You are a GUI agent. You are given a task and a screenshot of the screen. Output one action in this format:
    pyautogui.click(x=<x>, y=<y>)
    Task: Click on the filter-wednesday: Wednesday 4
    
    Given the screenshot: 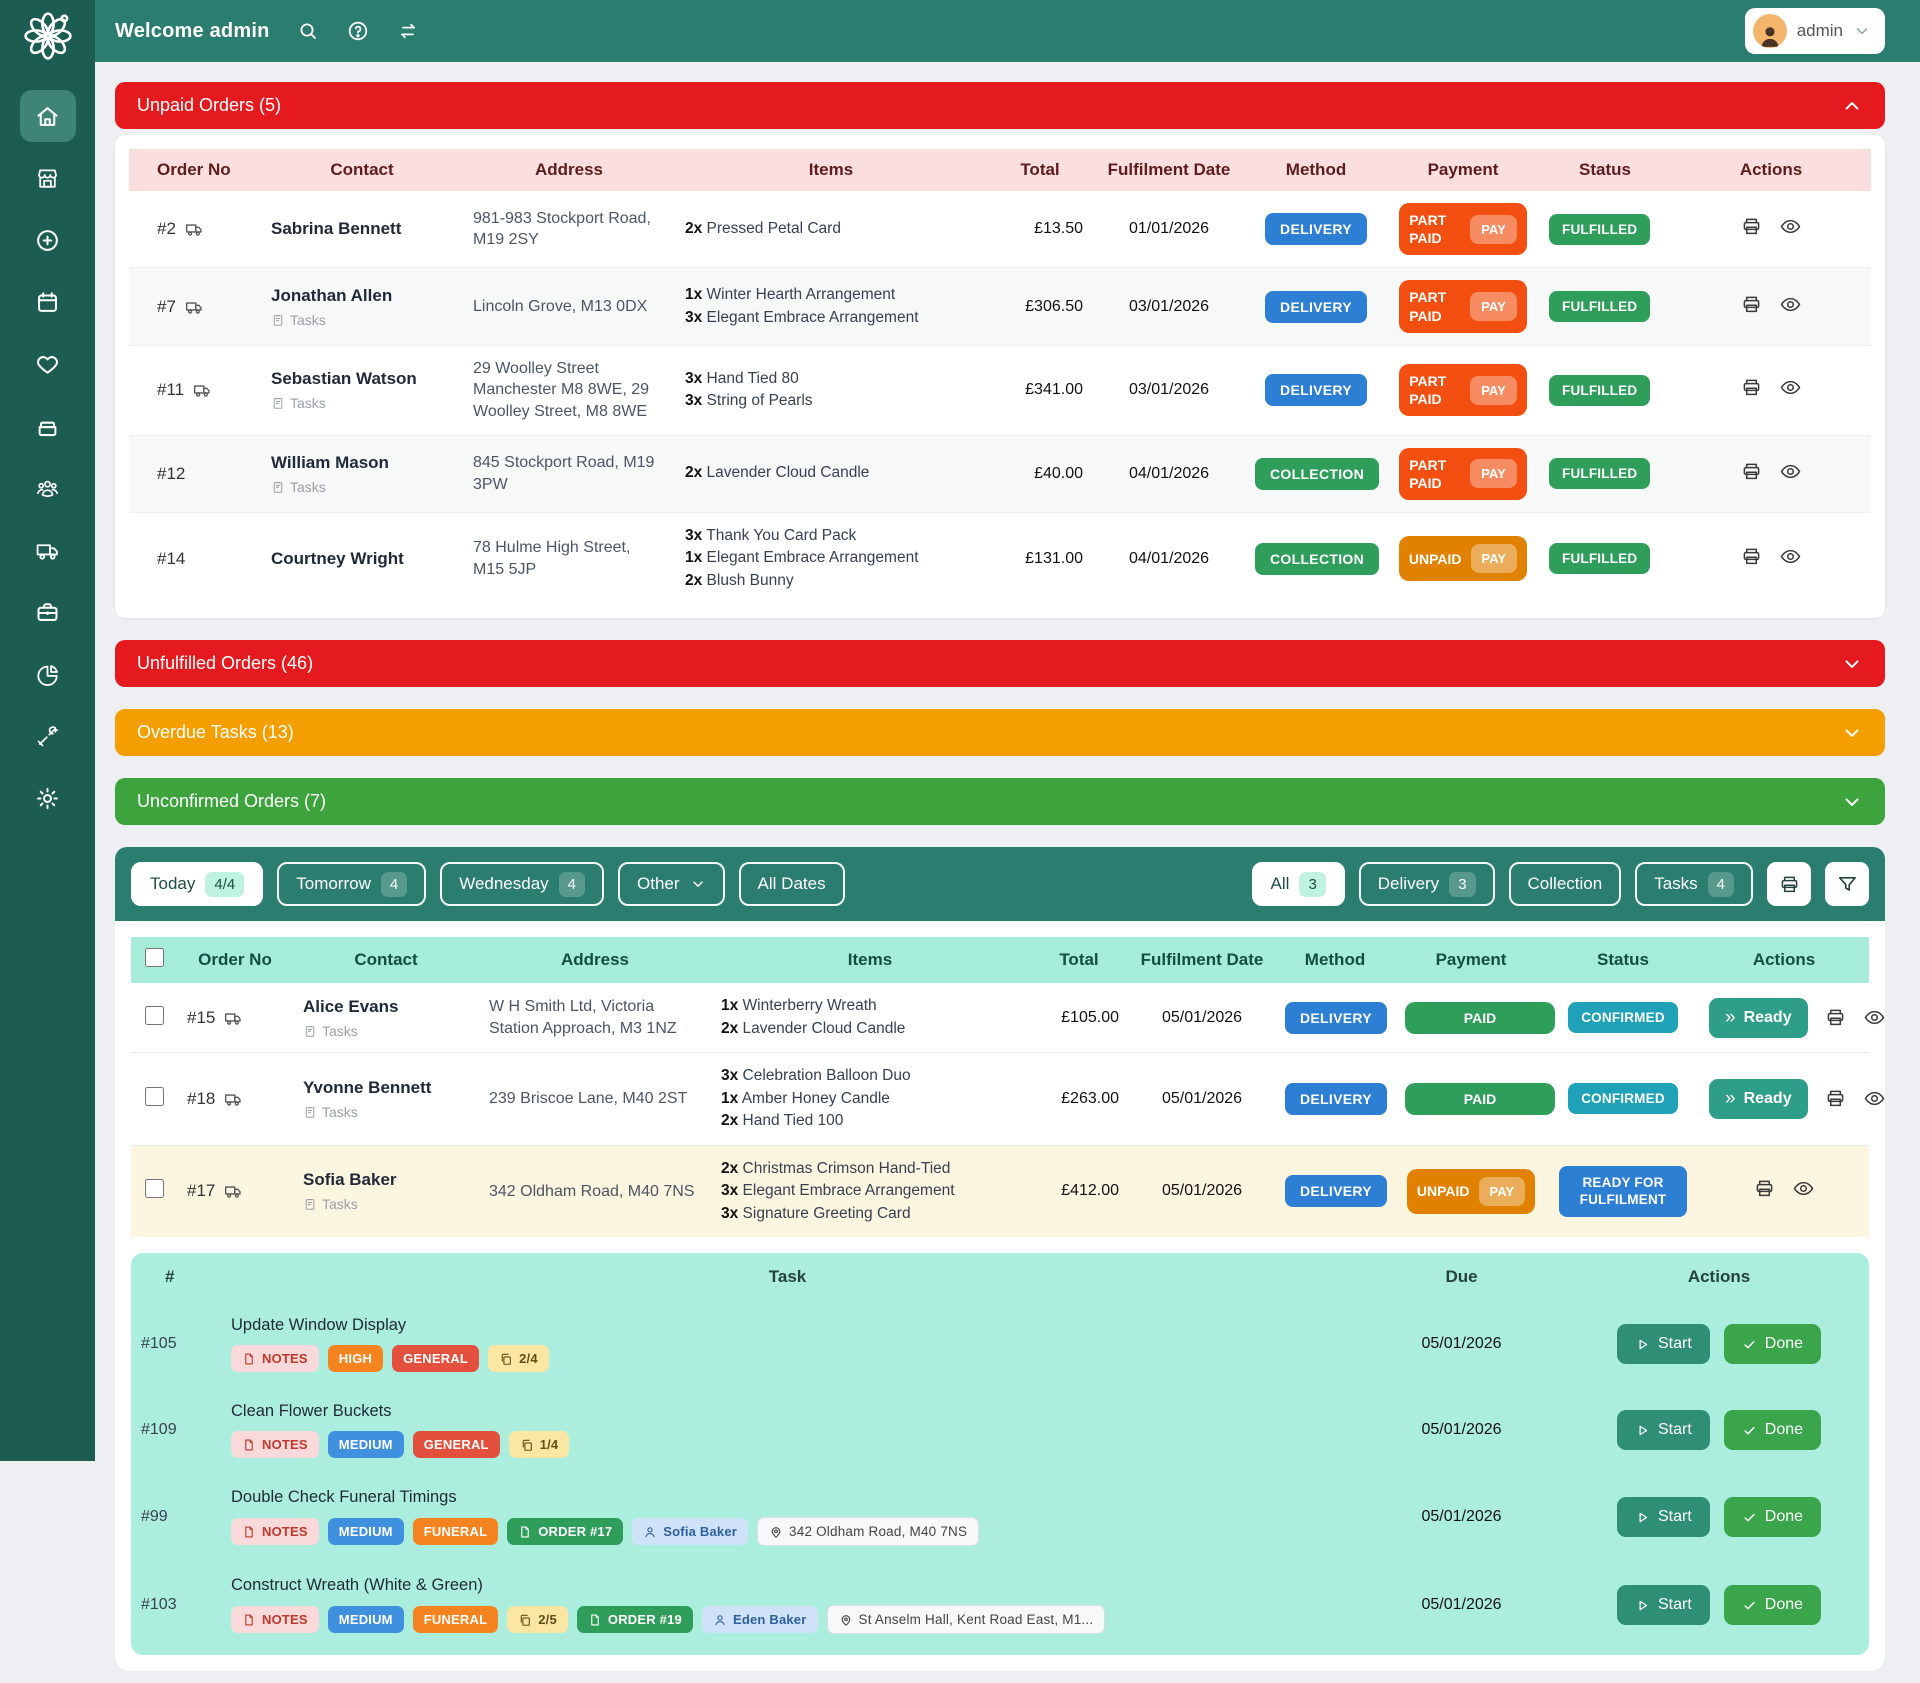 What is the action you would take?
    pyautogui.click(x=522, y=884)
    